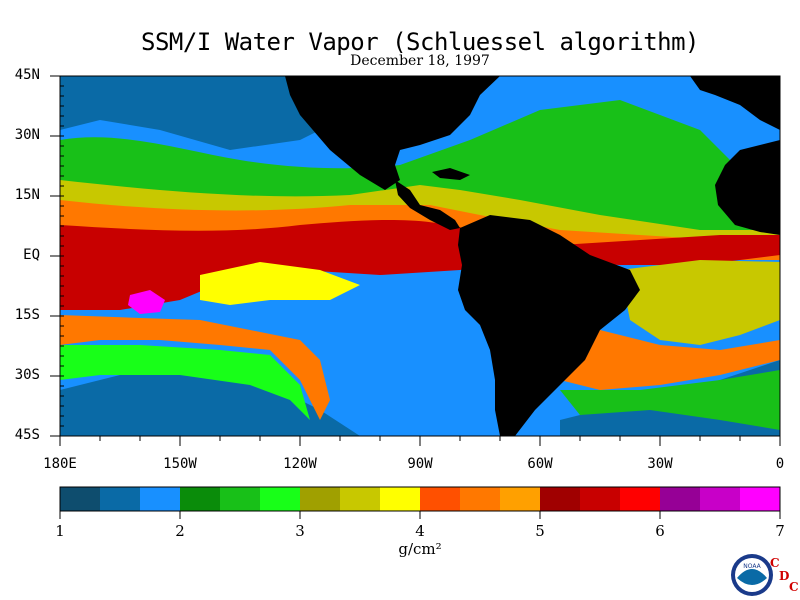  I want to click on colorbar, so click(420, 499).